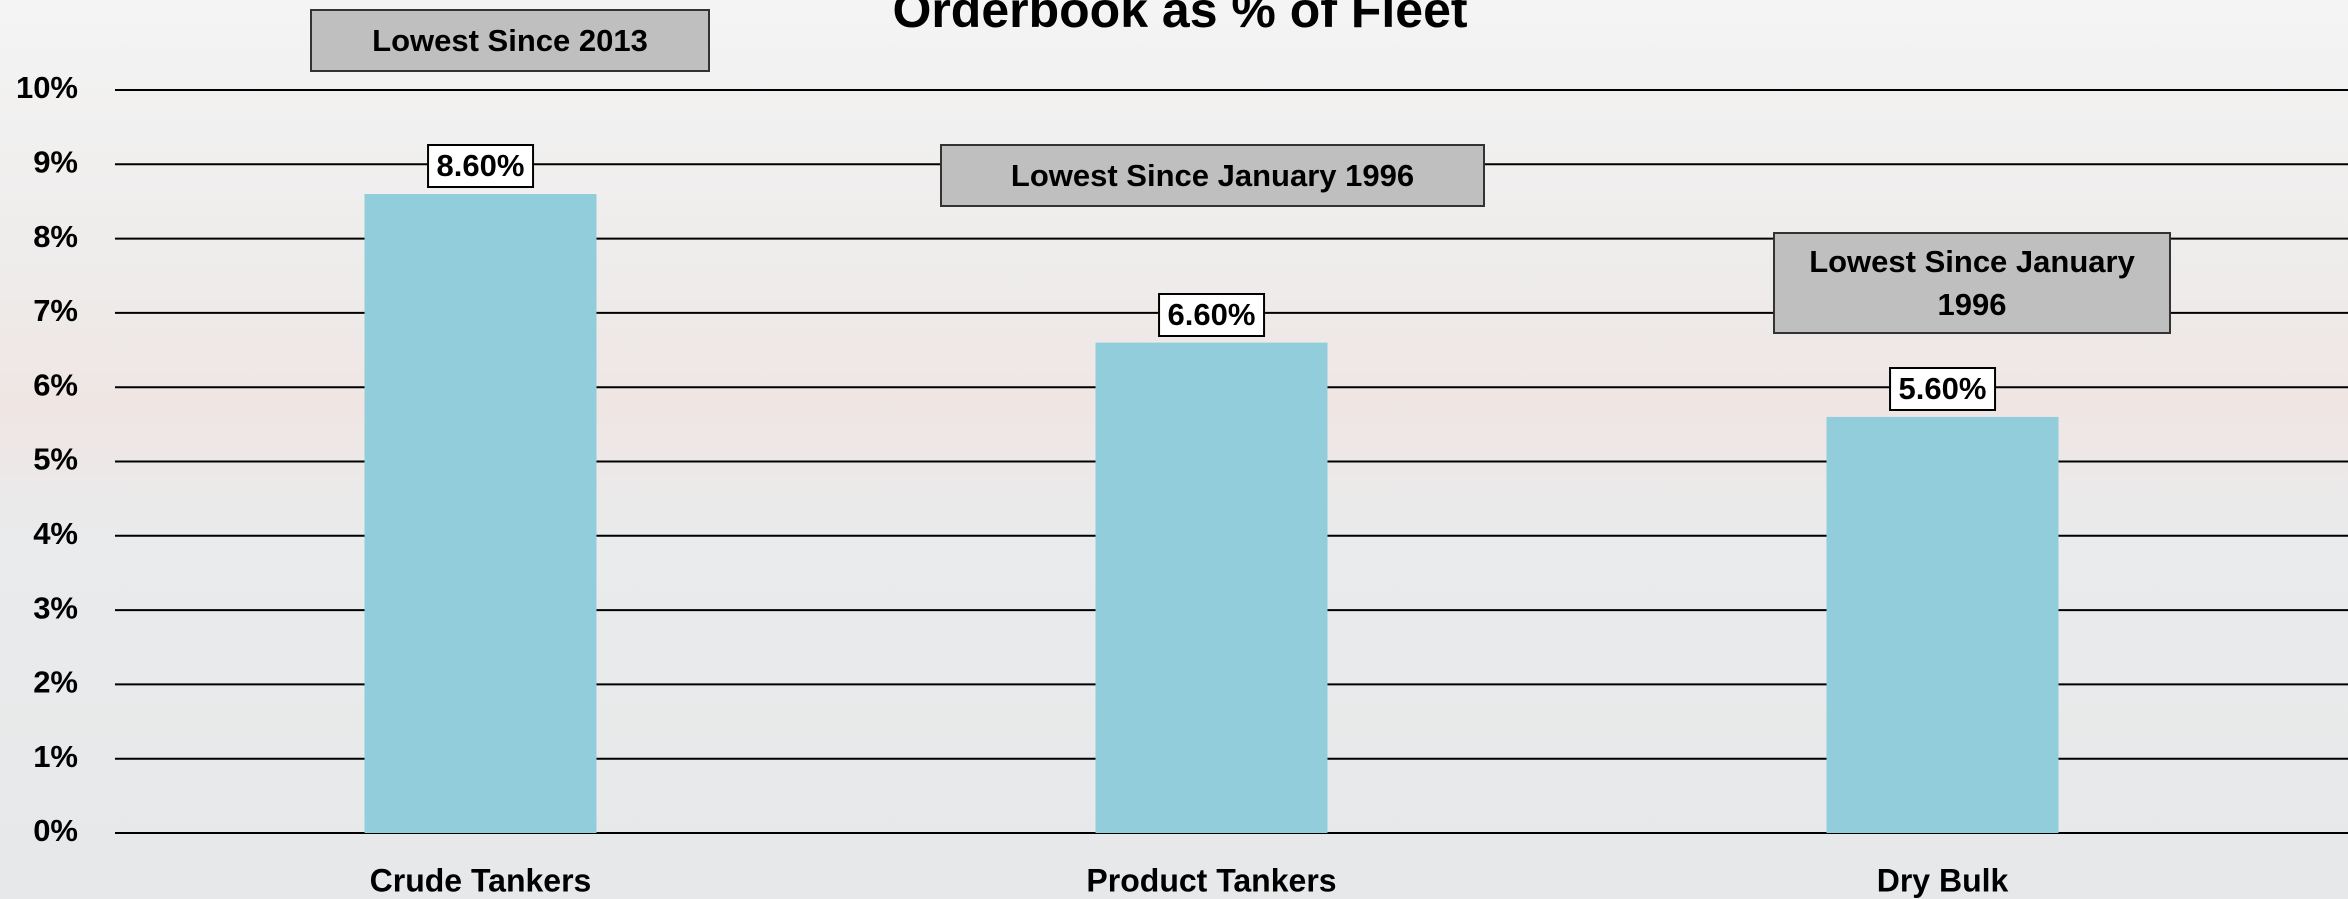 The height and width of the screenshot is (899, 2348). What do you see at coordinates (55, 161) in the screenshot?
I see `y-tick-label: 9%` at bounding box center [55, 161].